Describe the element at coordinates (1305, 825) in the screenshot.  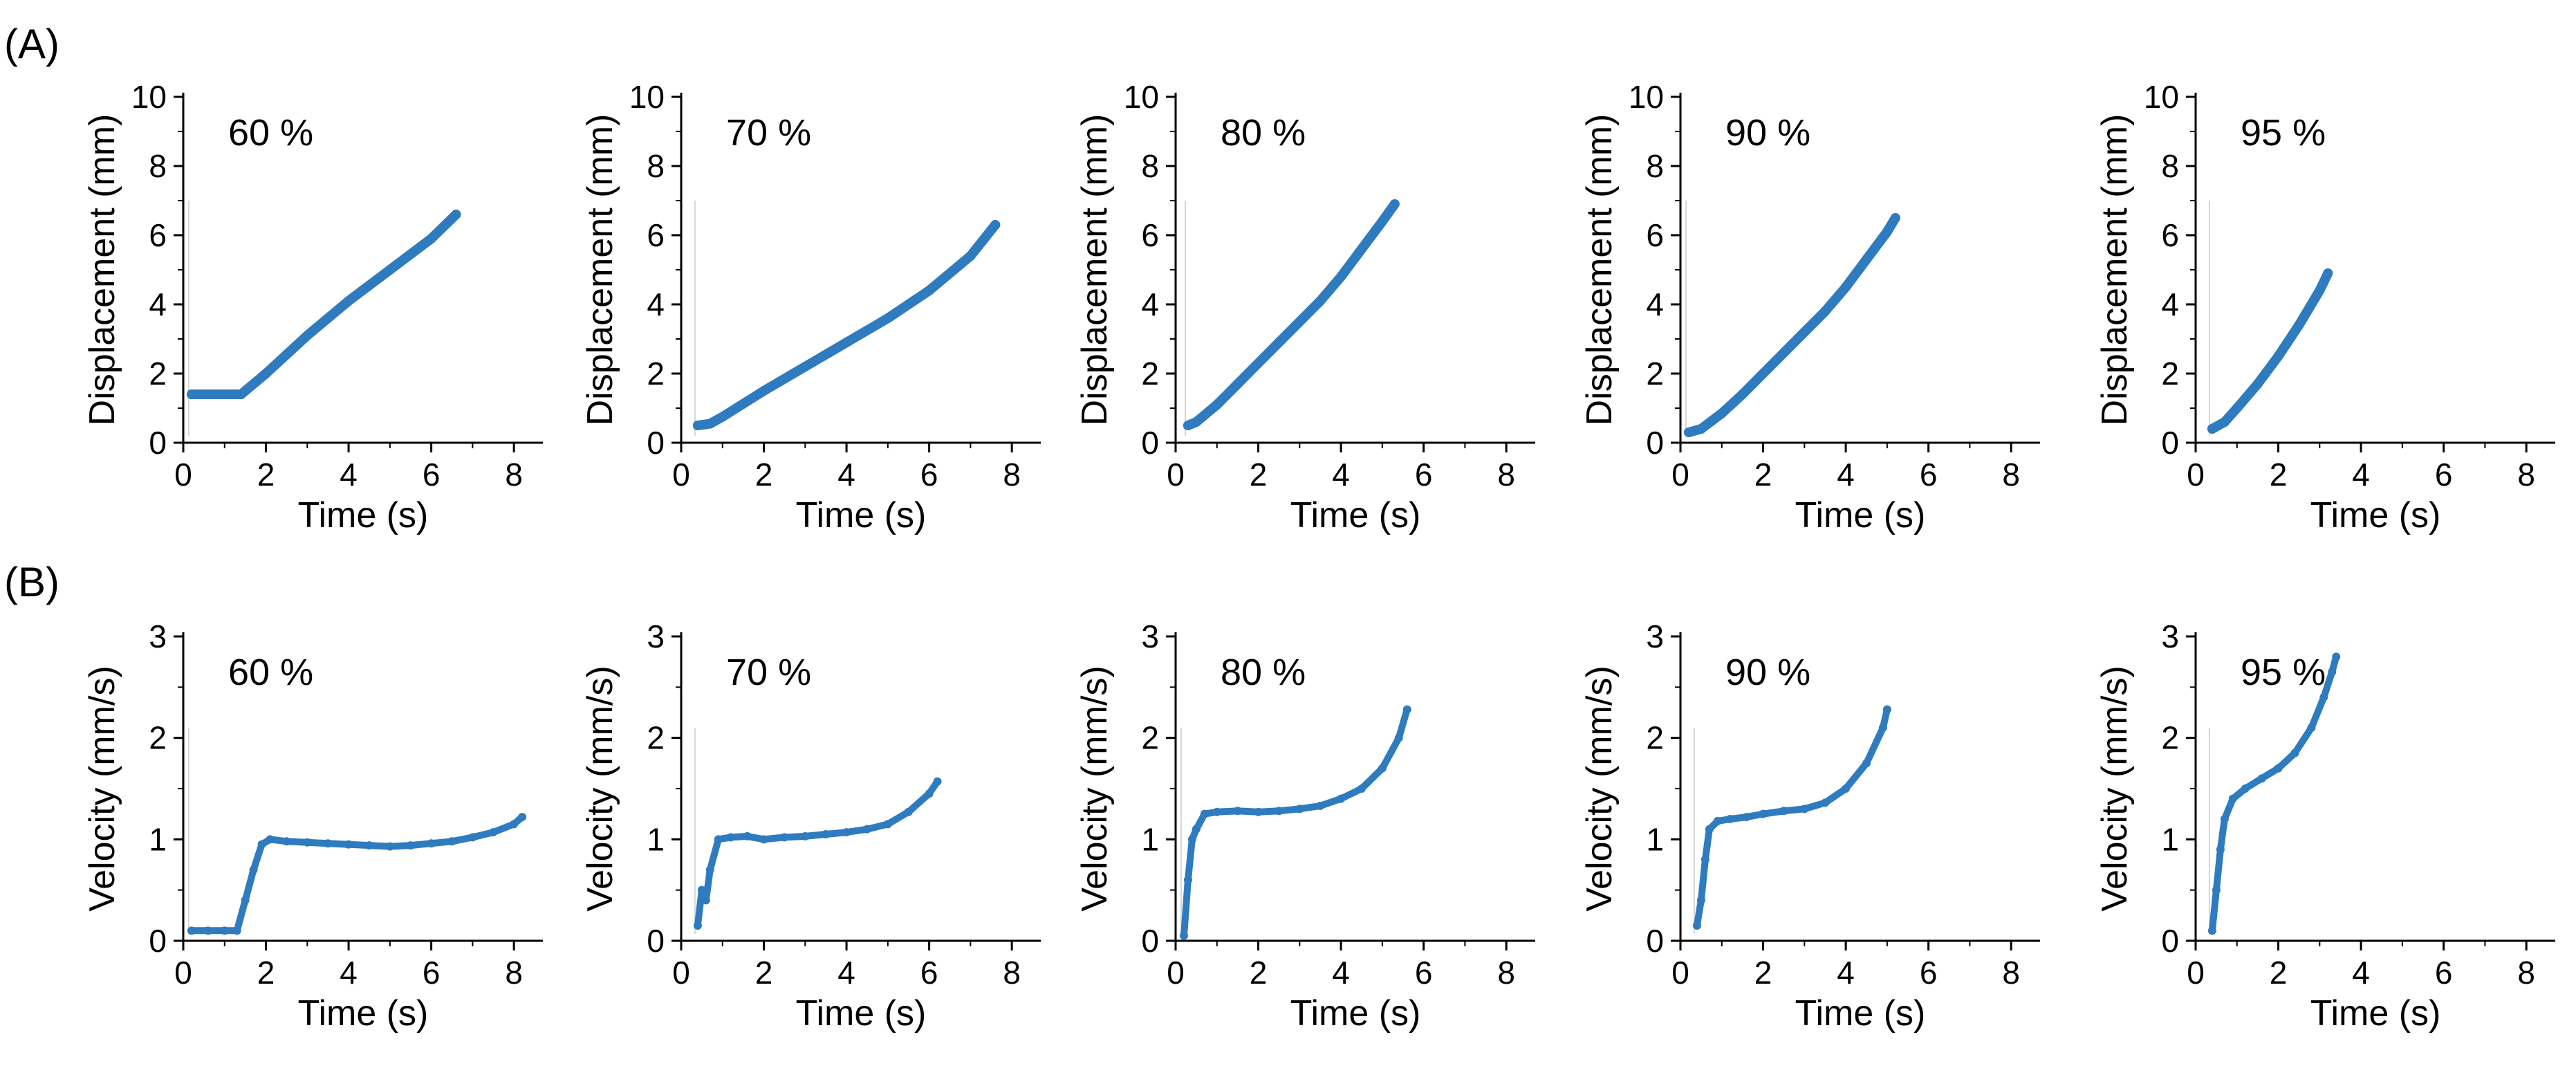
I see `chart-b-3: 0 2 4 6 8 0 1 2 3 Time (s) Velocity (mm/s) 80 %` at that location.